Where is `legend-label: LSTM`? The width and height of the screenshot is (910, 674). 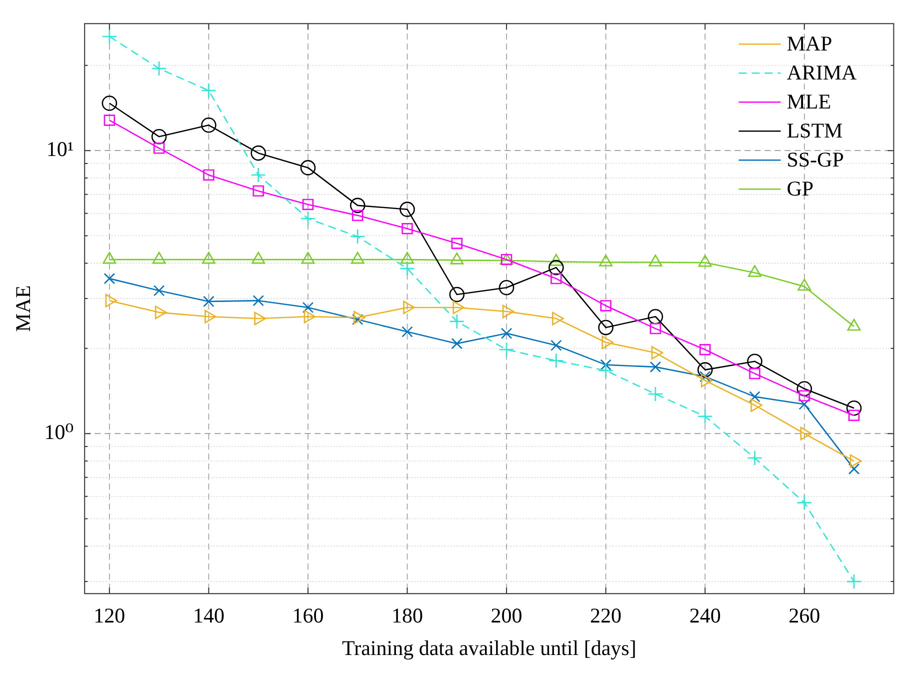
legend-label: LSTM is located at coordinates (815, 130).